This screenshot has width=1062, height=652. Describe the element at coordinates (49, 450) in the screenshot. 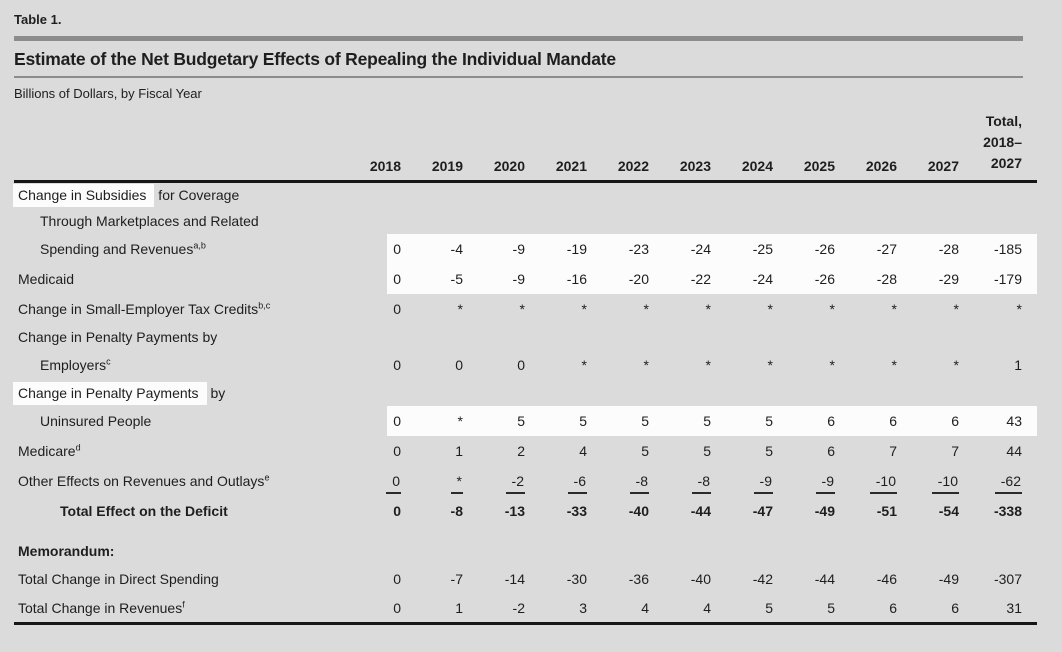

I see `row-label: Medicared` at that location.